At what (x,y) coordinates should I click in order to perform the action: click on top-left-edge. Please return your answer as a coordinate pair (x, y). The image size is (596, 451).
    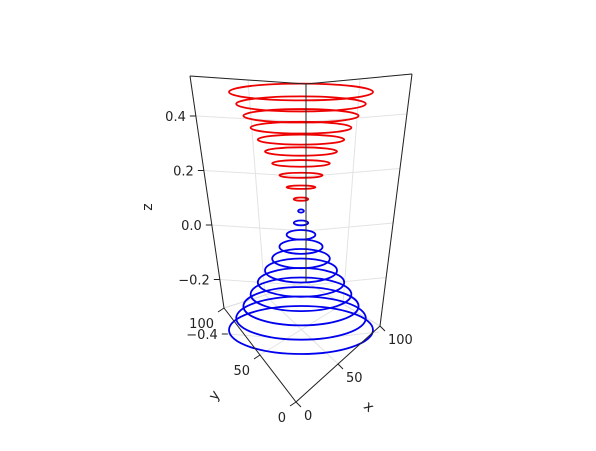
    Looking at the image, I should click on (248, 80).